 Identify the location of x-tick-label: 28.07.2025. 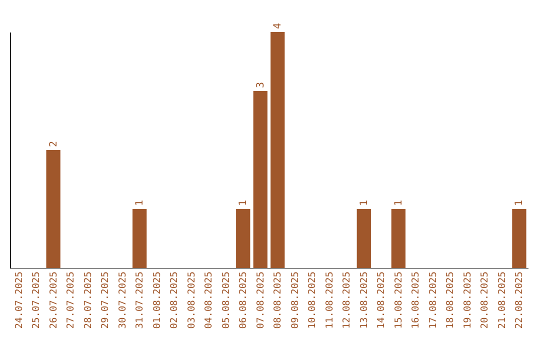
(88, 300).